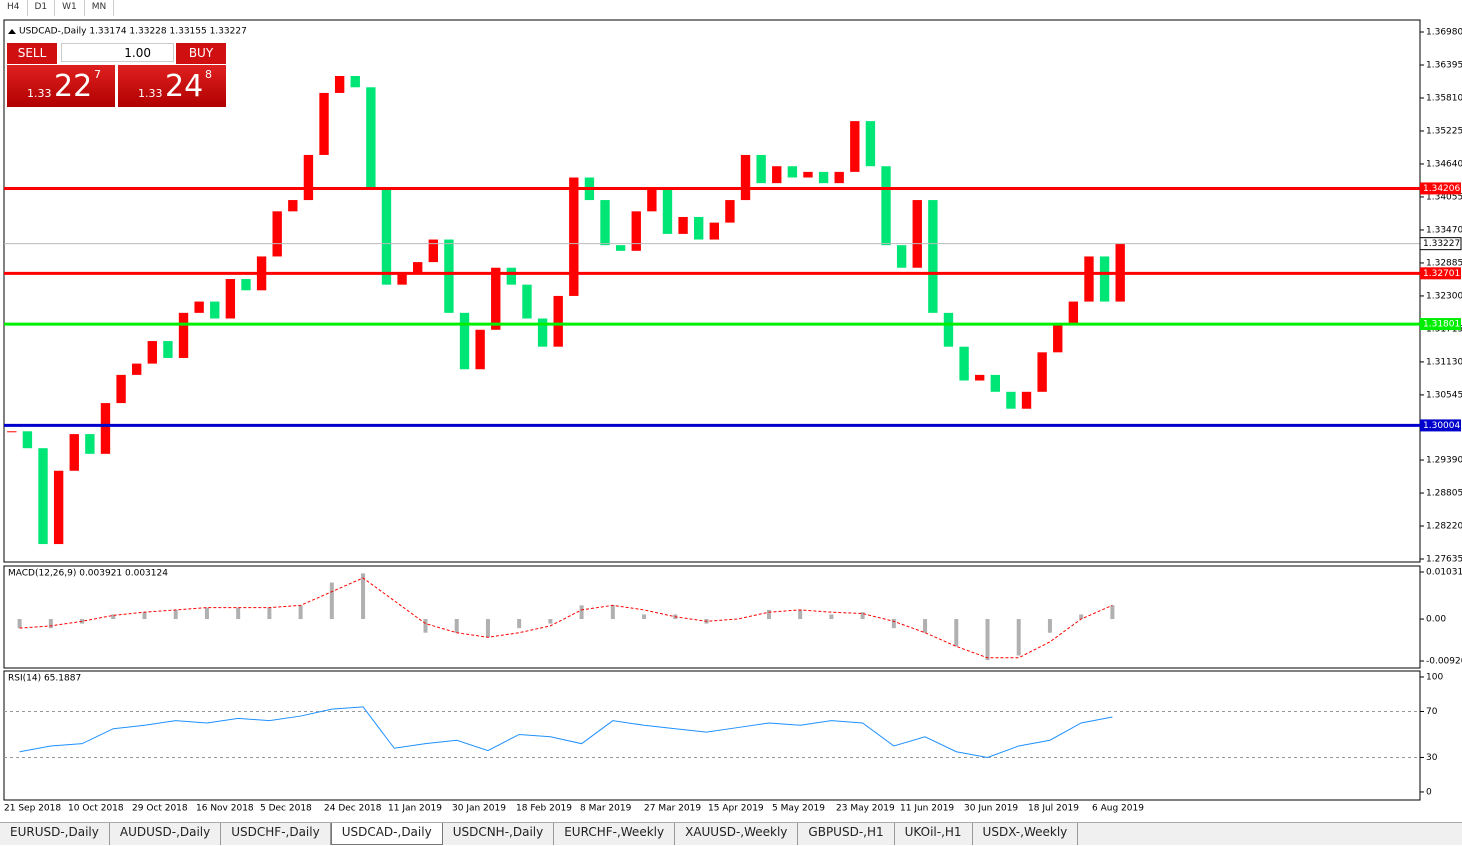 The image size is (1462, 846). I want to click on y-tick-label: 1.34640, so click(1444, 164).